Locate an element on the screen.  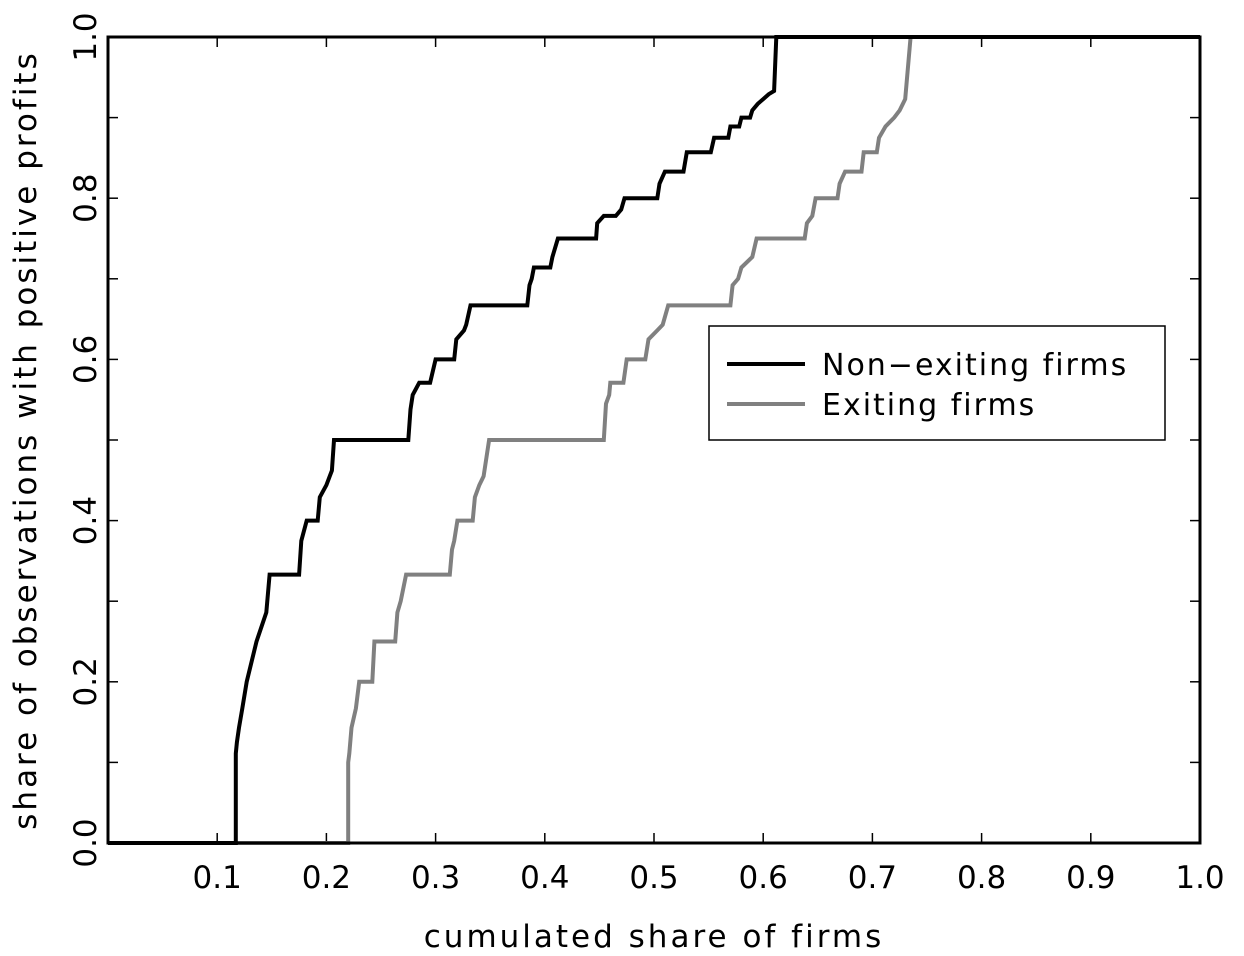
y-tick-labels: 0.0 0.2 0.4 0.6 0.8 1.0 is located at coordinates (86, 439).